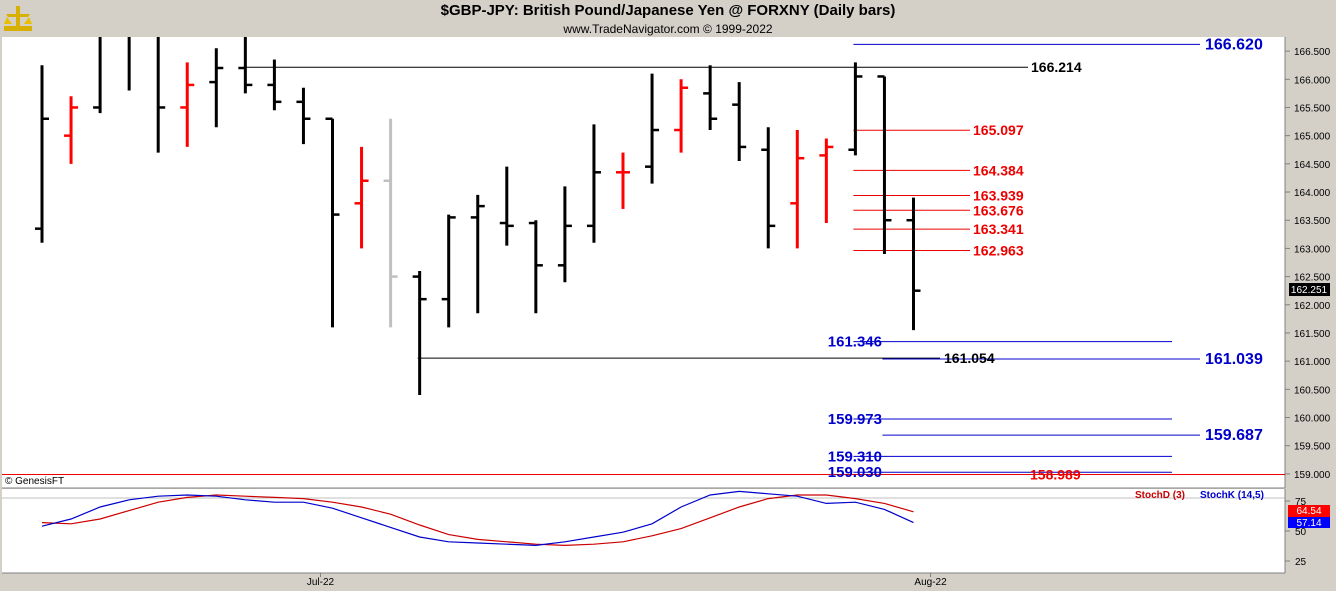  What do you see at coordinates (34, 481) in the screenshot?
I see `watermark: © GenesisFT` at bounding box center [34, 481].